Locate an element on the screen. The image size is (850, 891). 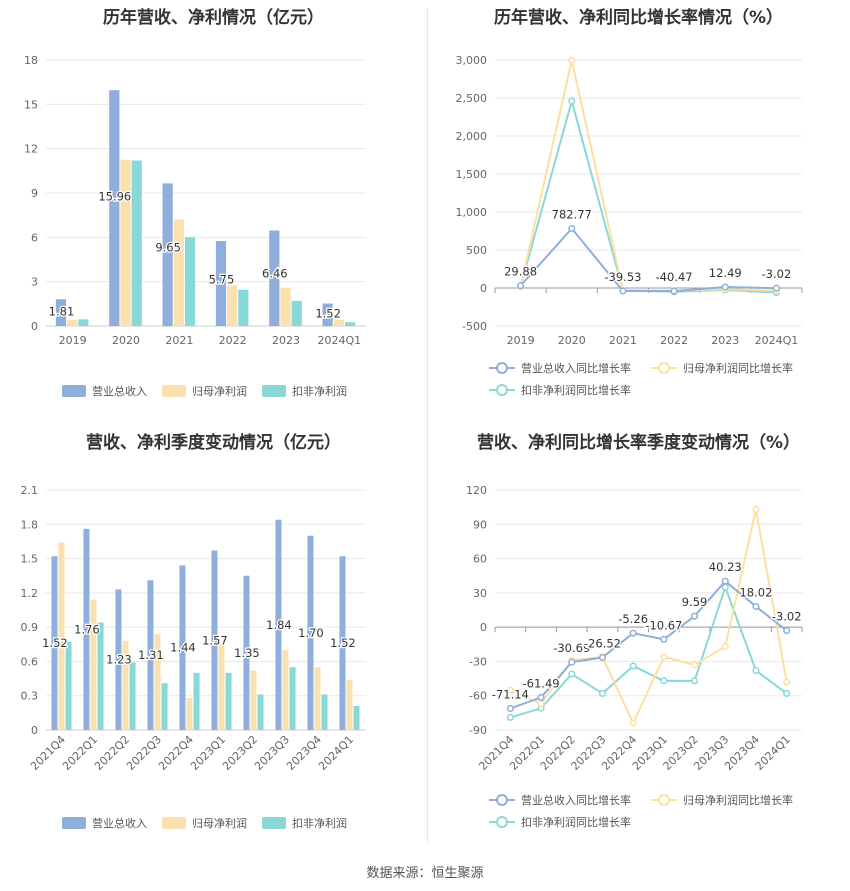
y-tick-label: 120 is located at coordinates (476, 490).